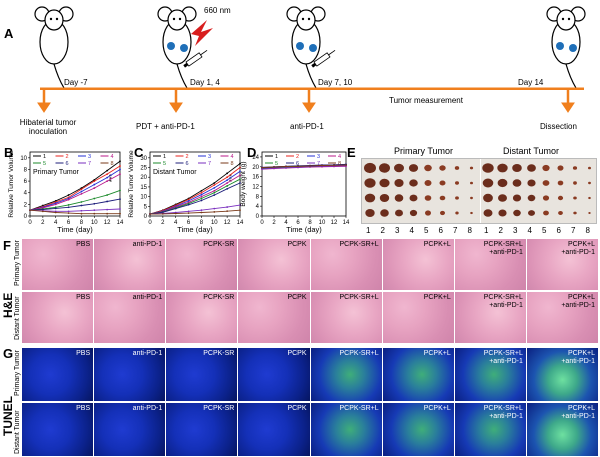 Image resolution: width=600 pixels, height=457 pixels. Describe the element at coordinates (304, 184) in the screenshot. I see `chart-frame` at that location.